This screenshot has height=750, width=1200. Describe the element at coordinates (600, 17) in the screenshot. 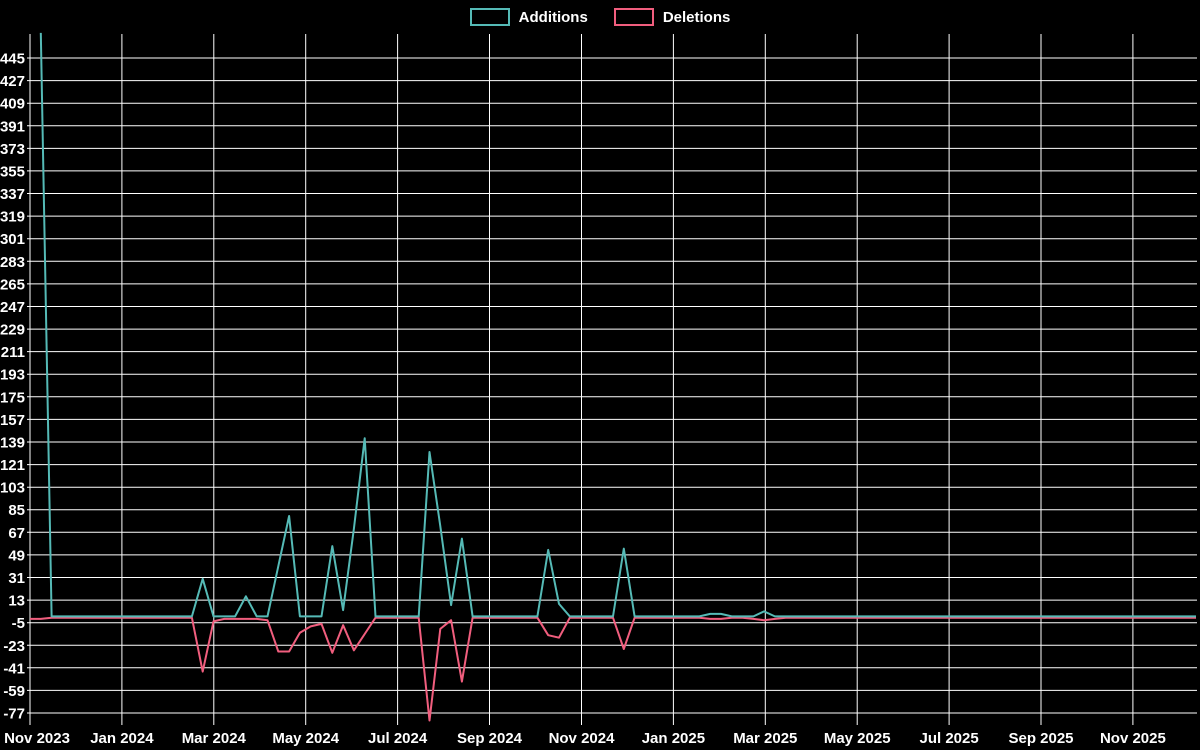

I see `chart-legend: Additions Deletions` at that location.